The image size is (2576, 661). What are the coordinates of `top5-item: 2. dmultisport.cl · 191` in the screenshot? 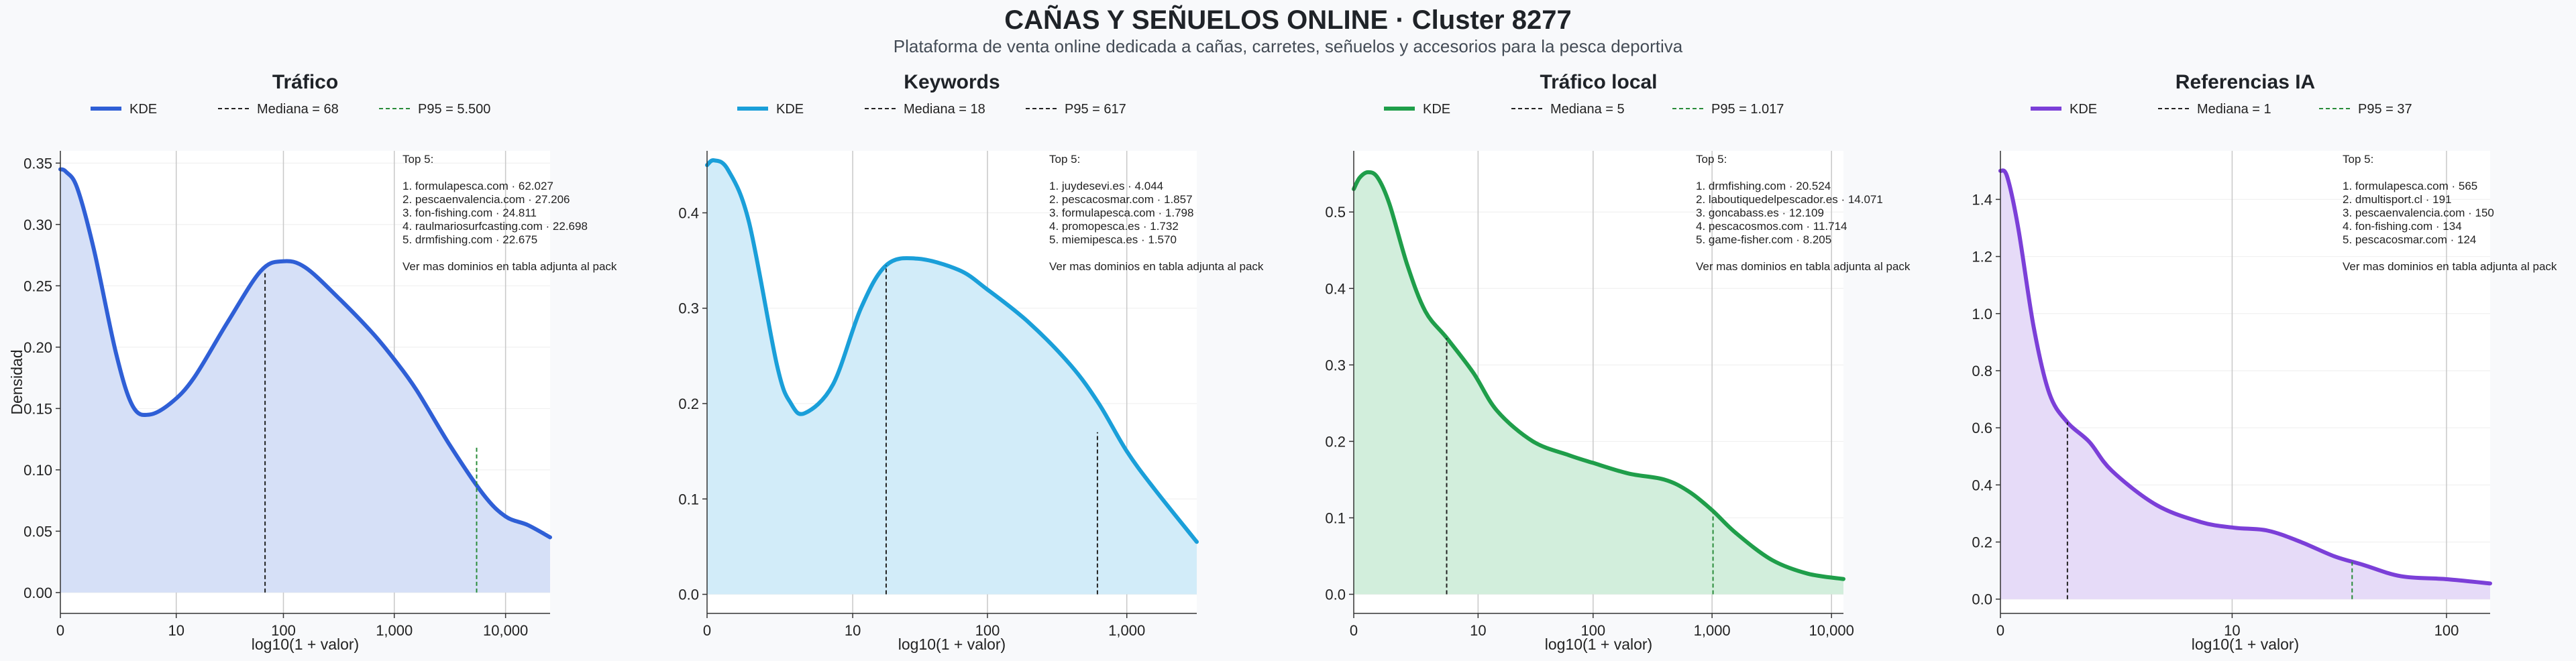 It's located at (2397, 200).